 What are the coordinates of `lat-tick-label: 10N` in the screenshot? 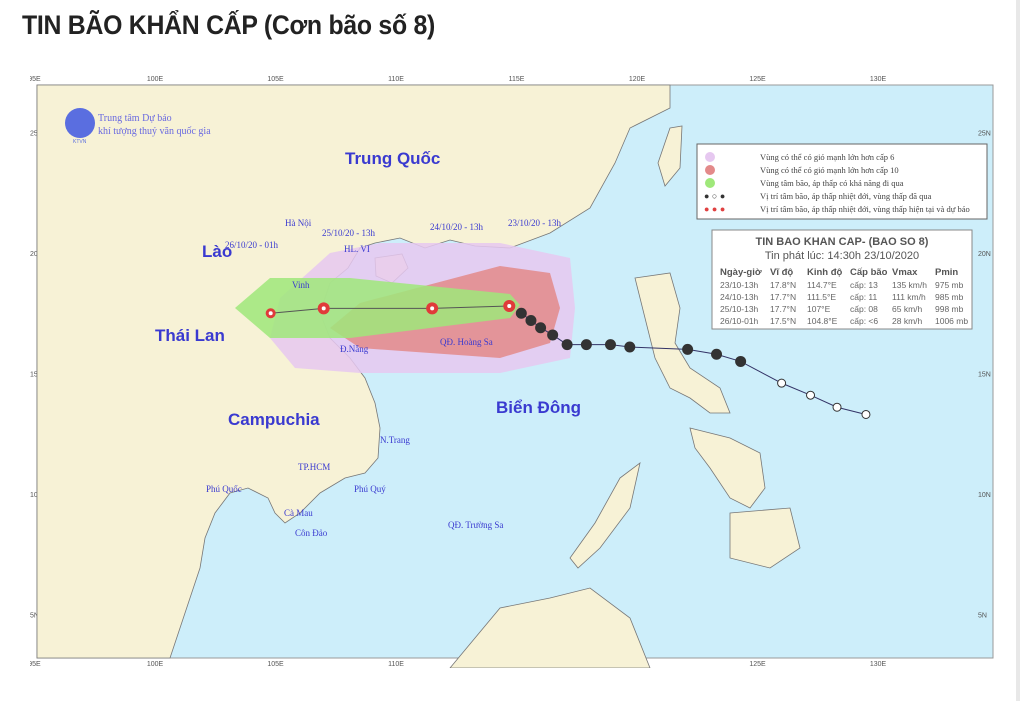 It's located at (984, 495).